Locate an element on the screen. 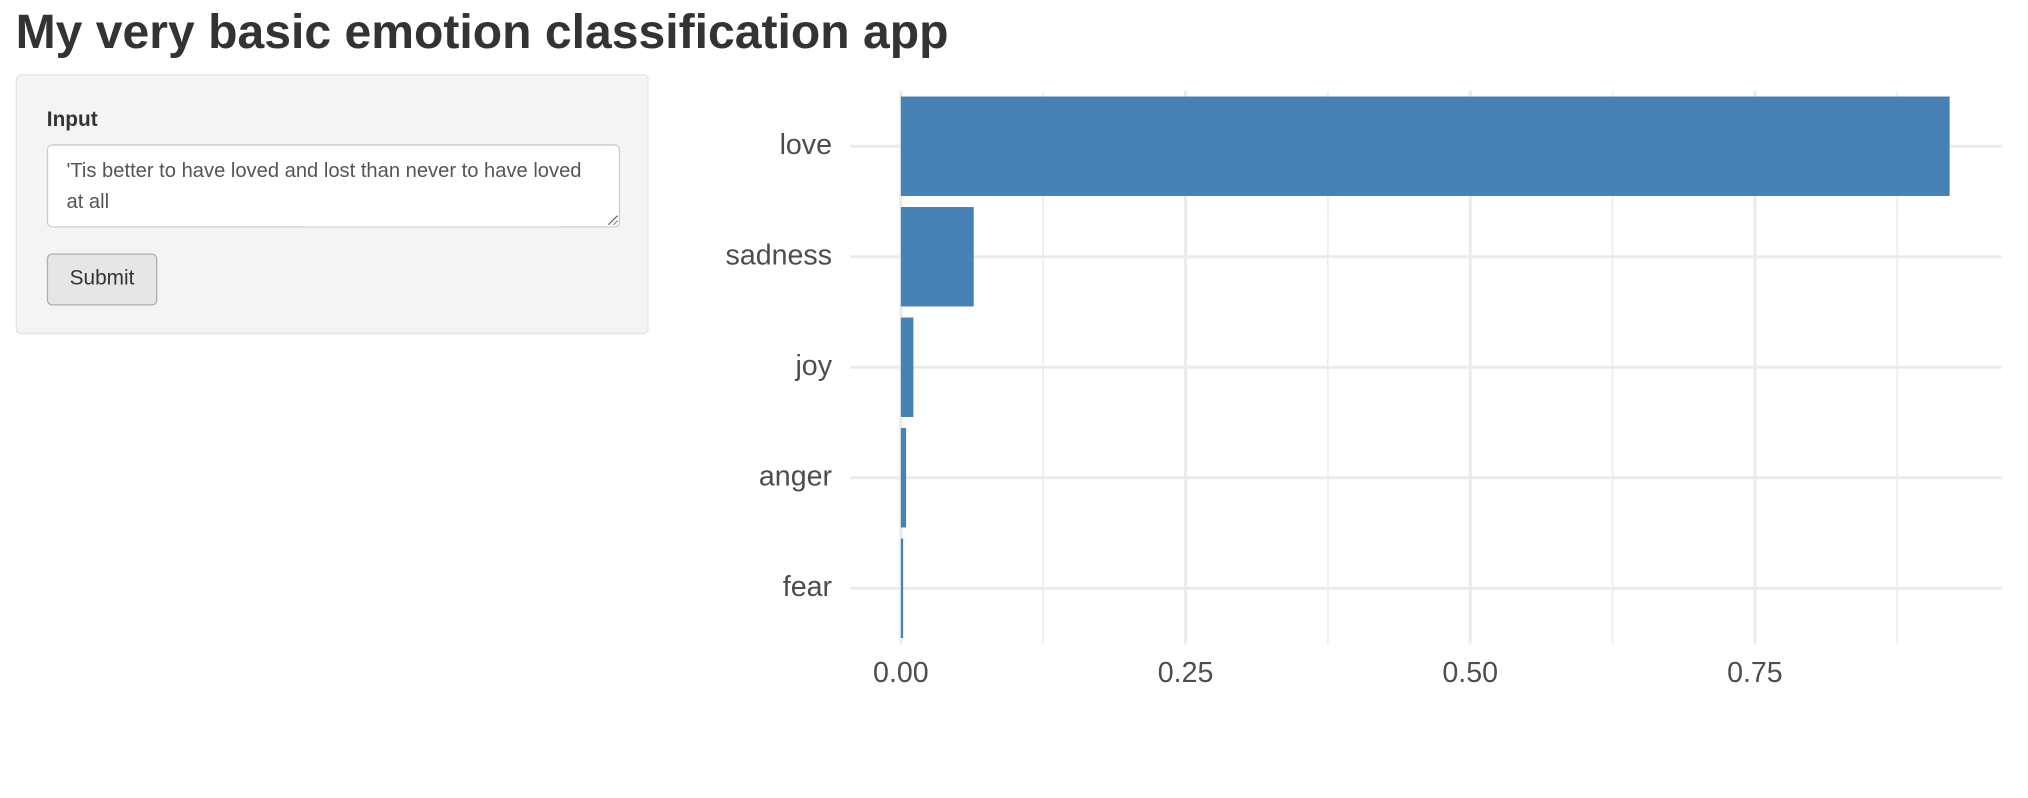 The height and width of the screenshot is (798, 2028). y-tick-label: anger is located at coordinates (796, 476).